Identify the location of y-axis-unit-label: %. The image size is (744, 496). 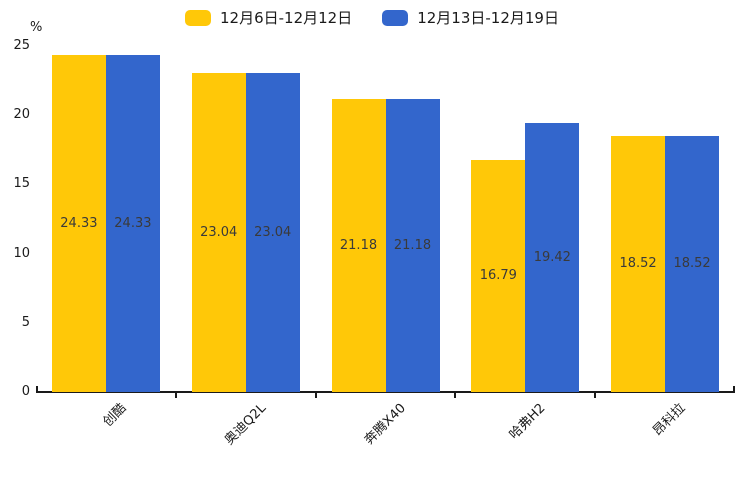
(36, 27).